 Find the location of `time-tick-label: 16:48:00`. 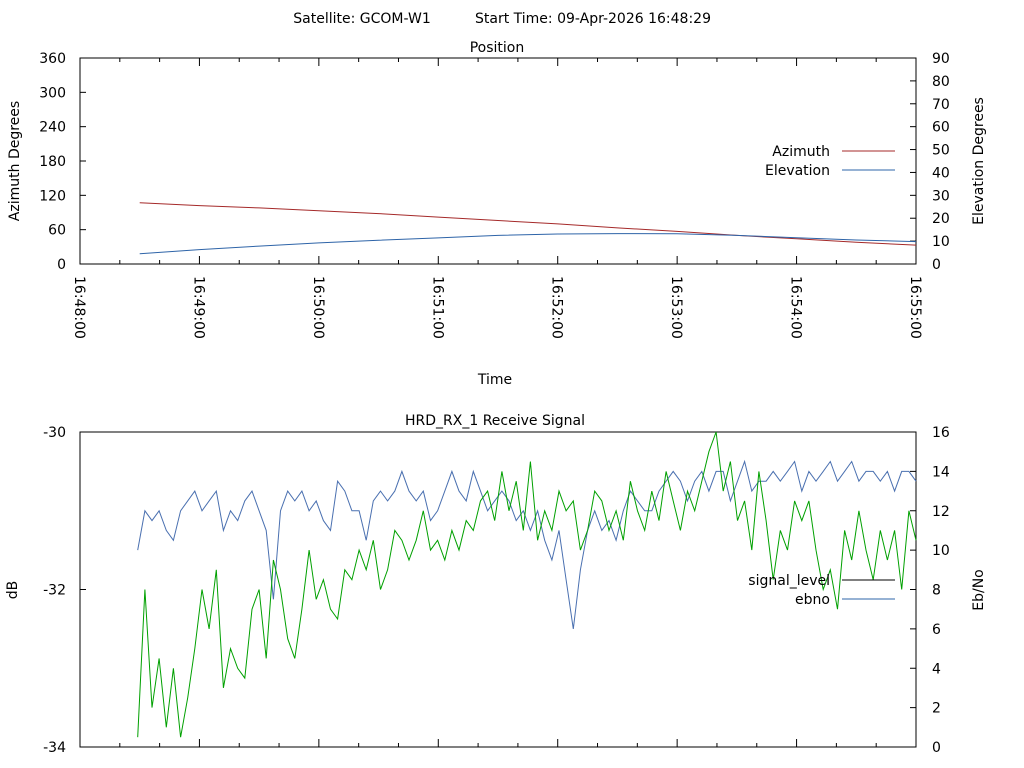

time-tick-label: 16:48:00 is located at coordinates (79, 307).